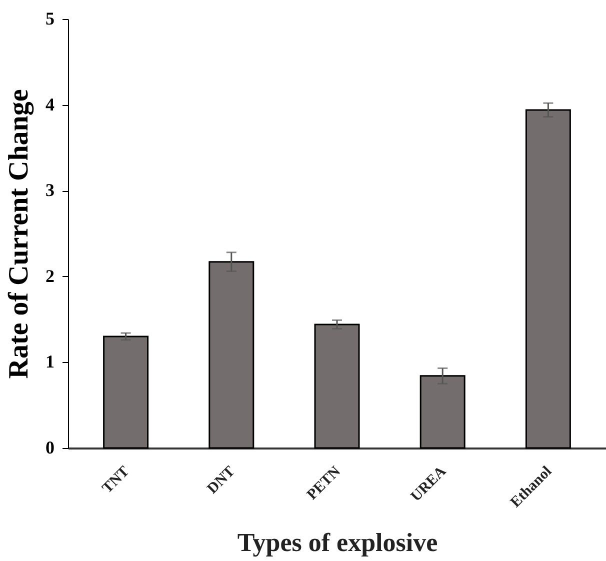  Describe the element at coordinates (337, 543) in the screenshot. I see `x-axis-title: Types of explosive` at that location.